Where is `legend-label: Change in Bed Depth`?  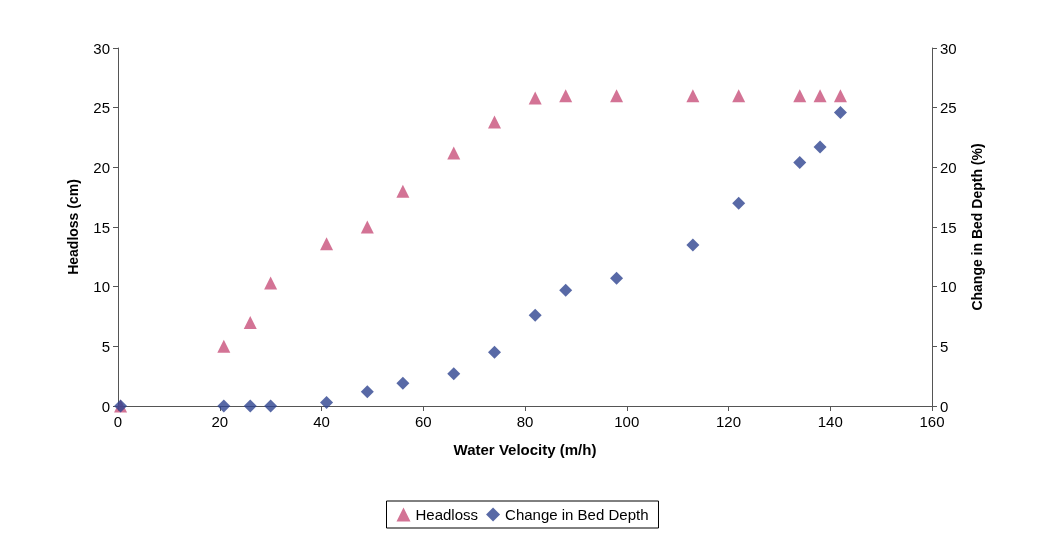
legend-label: Change in Bed Depth is located at coordinates (577, 514).